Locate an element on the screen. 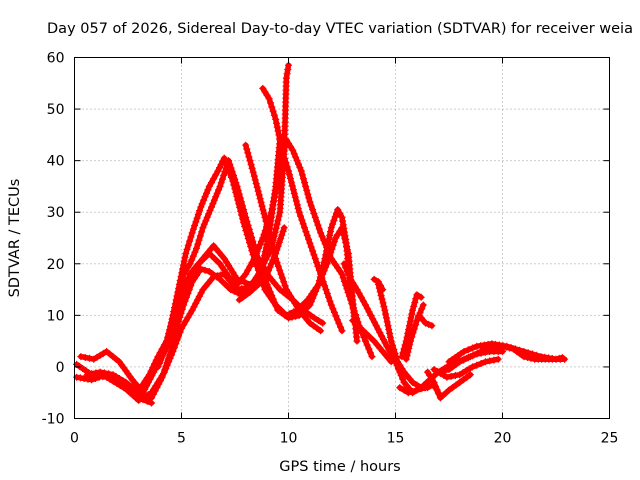 This screenshot has width=640, height=480. x-tick-label: 5 is located at coordinates (181, 439).